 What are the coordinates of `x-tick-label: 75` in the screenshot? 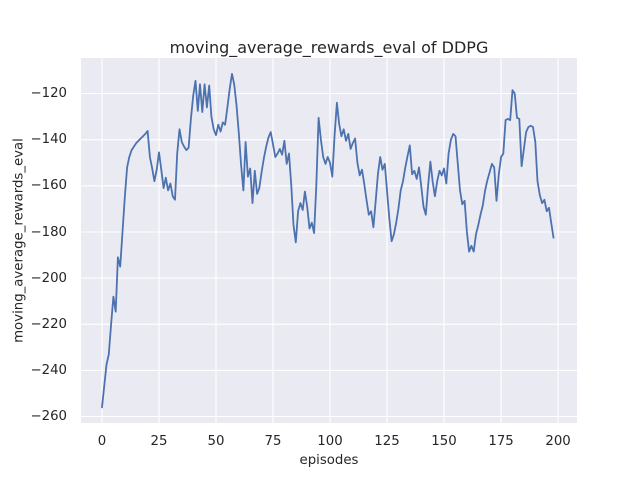 It's located at (273, 441).